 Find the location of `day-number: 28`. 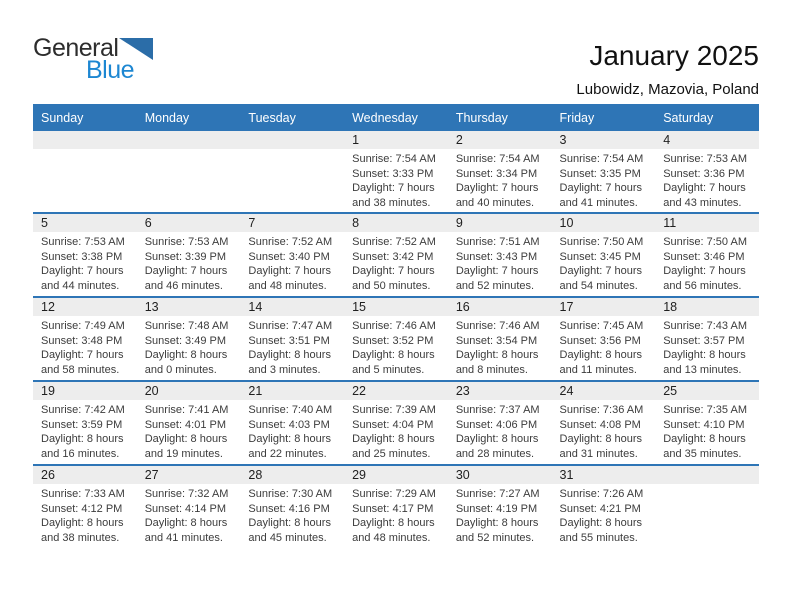

day-number: 28 is located at coordinates (292, 475).